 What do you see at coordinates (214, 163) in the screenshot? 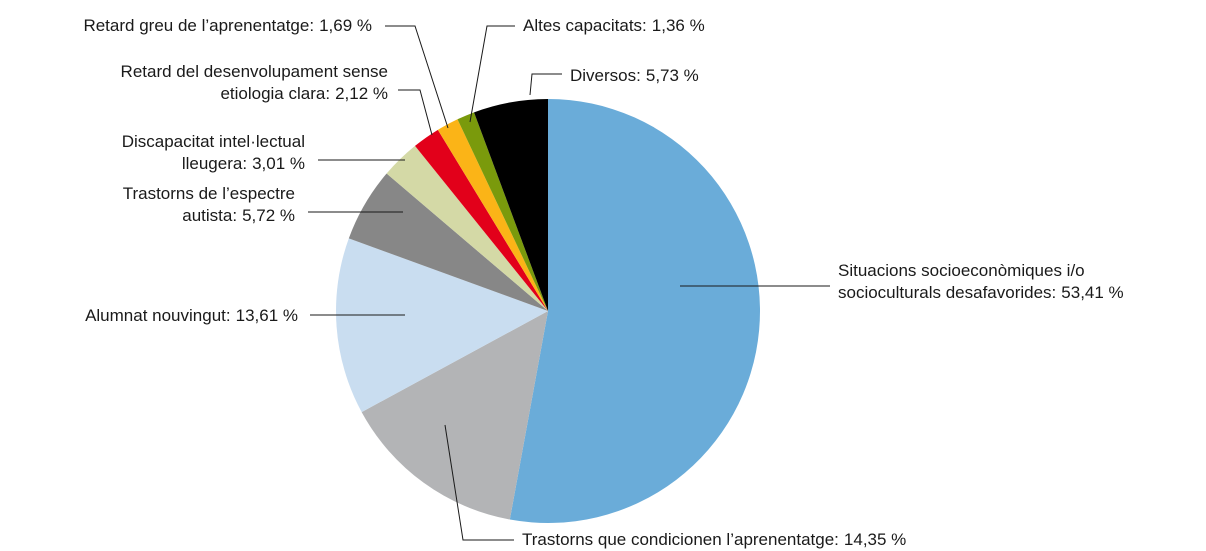
I see `label-text: lleugera:` at bounding box center [214, 163].